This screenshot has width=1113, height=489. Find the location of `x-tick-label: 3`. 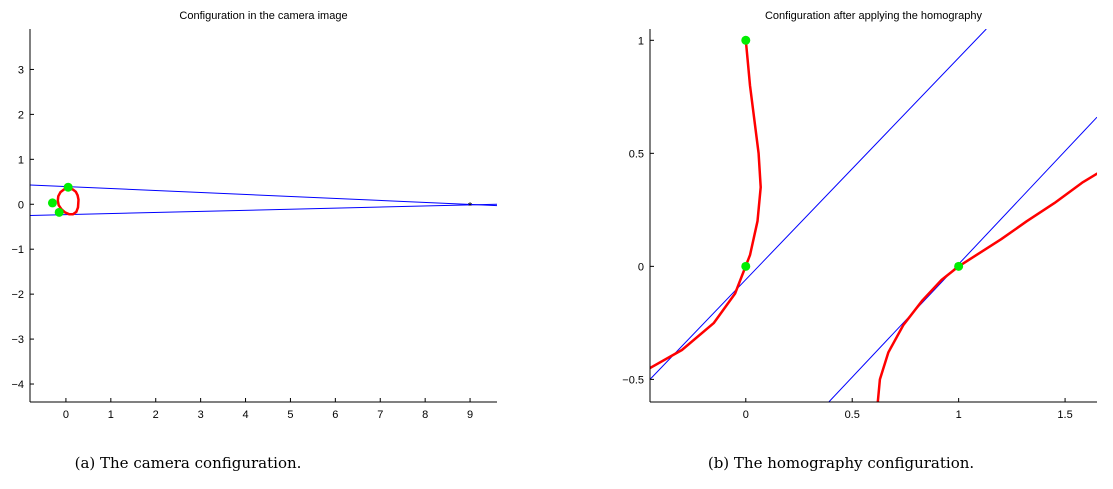

x-tick-label: 3 is located at coordinates (201, 415).